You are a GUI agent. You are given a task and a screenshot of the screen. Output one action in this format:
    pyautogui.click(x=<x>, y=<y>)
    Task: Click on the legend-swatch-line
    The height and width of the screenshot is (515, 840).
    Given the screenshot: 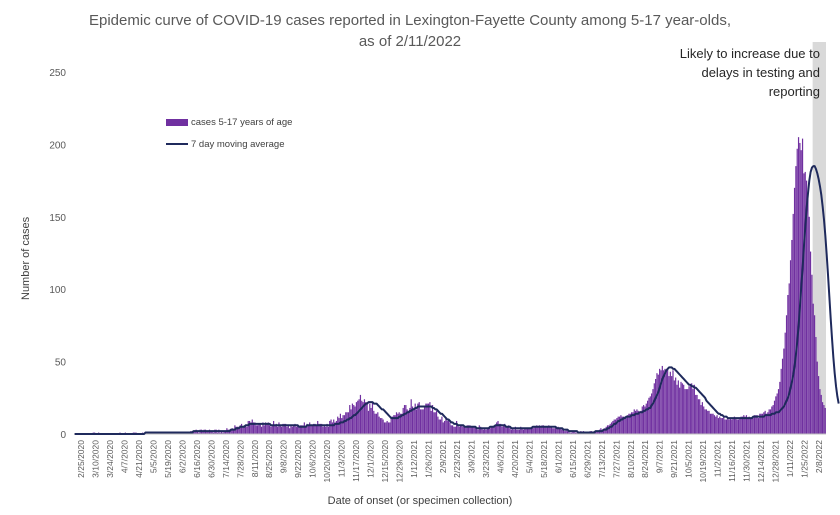 What is the action you would take?
    pyautogui.click(x=177, y=144)
    